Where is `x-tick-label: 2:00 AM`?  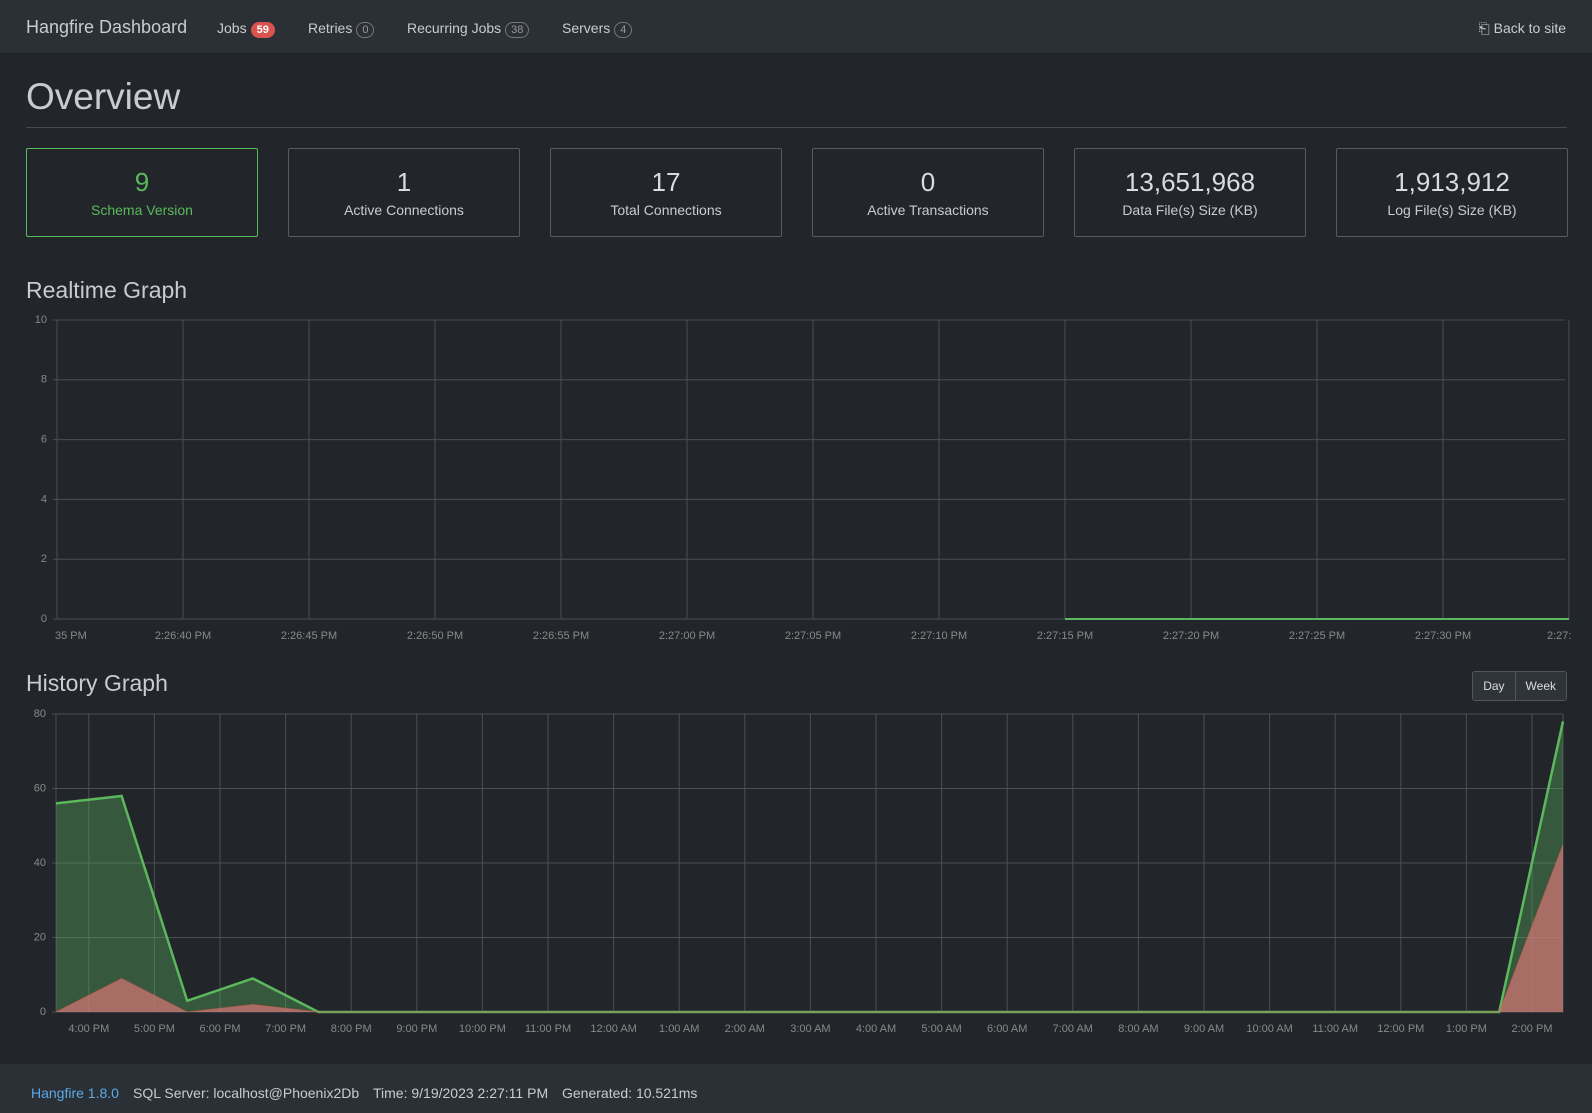
x-tick-label: 2:00 AM is located at coordinates (745, 1029).